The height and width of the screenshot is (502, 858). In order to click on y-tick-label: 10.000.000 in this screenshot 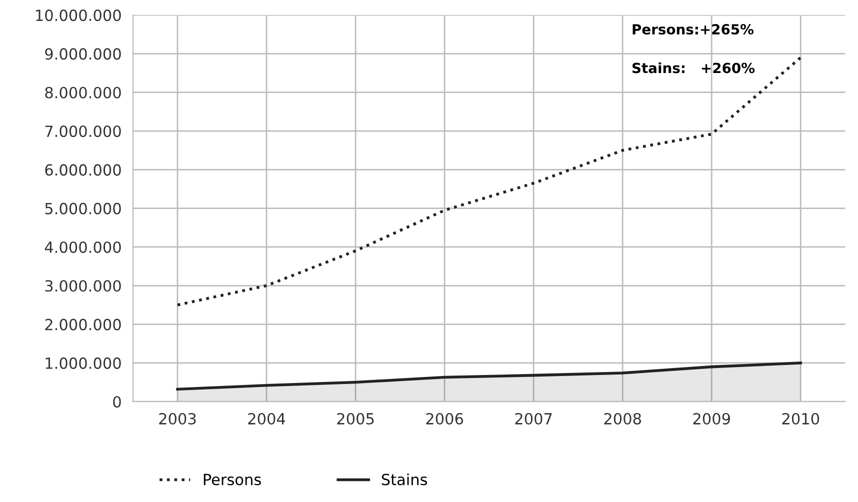, I will do `click(78, 16)`.